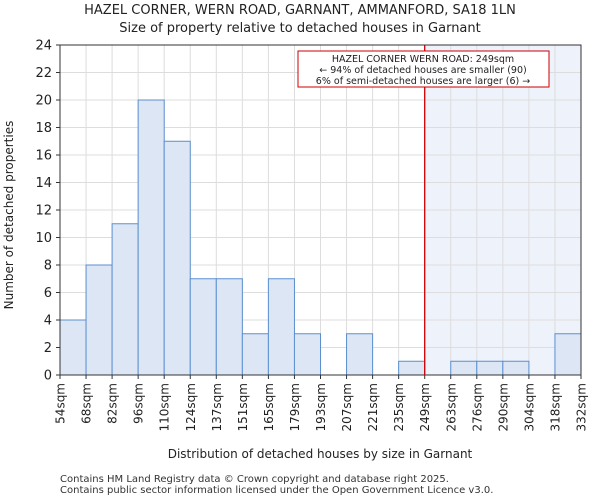 The height and width of the screenshot is (500, 600). I want to click on x-tick-label: 249sqm, so click(425, 407).